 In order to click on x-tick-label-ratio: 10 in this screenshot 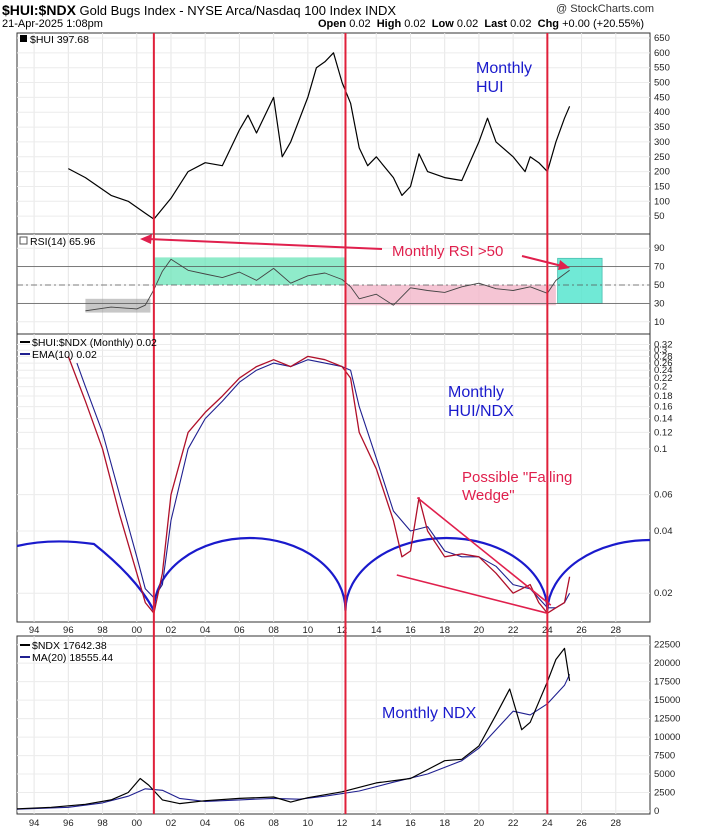, I will do `click(308, 630)`.